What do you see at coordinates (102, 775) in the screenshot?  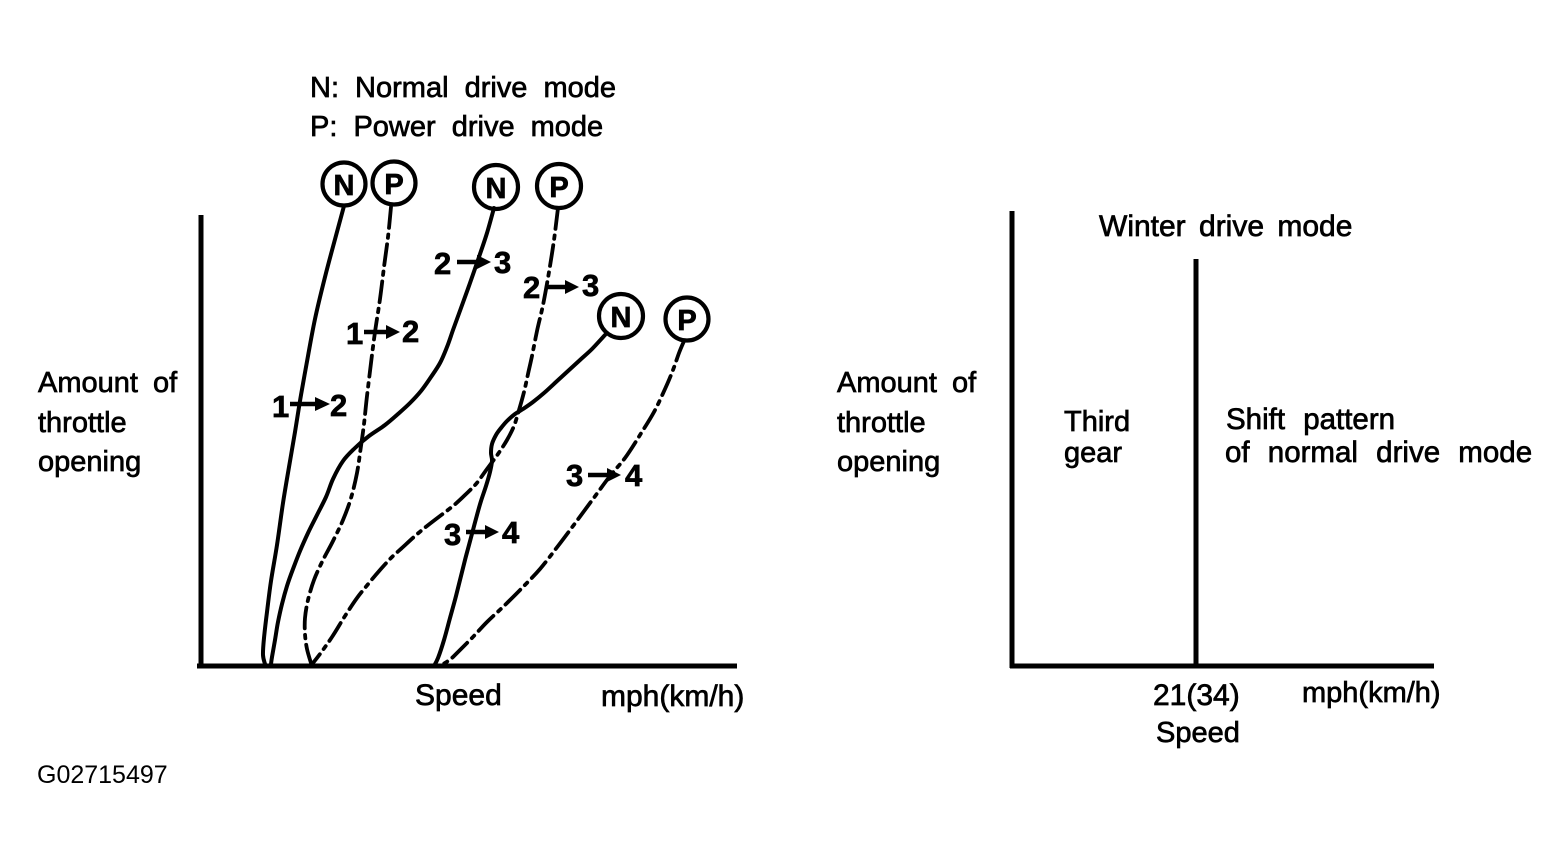 I see `svg-text: G02715497` at bounding box center [102, 775].